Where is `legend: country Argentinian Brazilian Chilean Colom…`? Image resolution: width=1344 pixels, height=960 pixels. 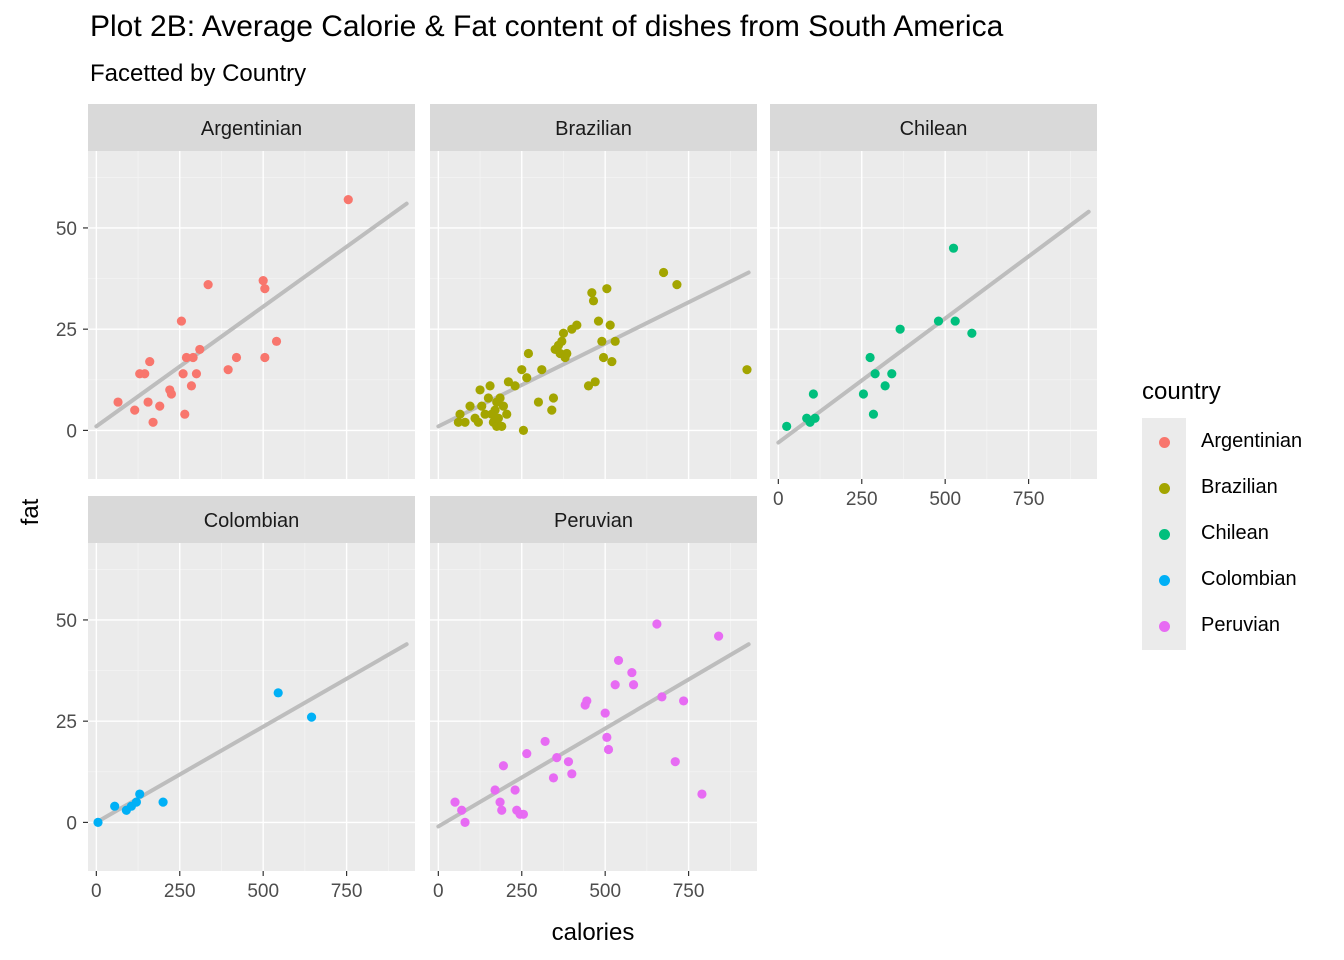
legend: country Argentinian Brazilian Chilean Colom… is located at coordinates (1222, 514).